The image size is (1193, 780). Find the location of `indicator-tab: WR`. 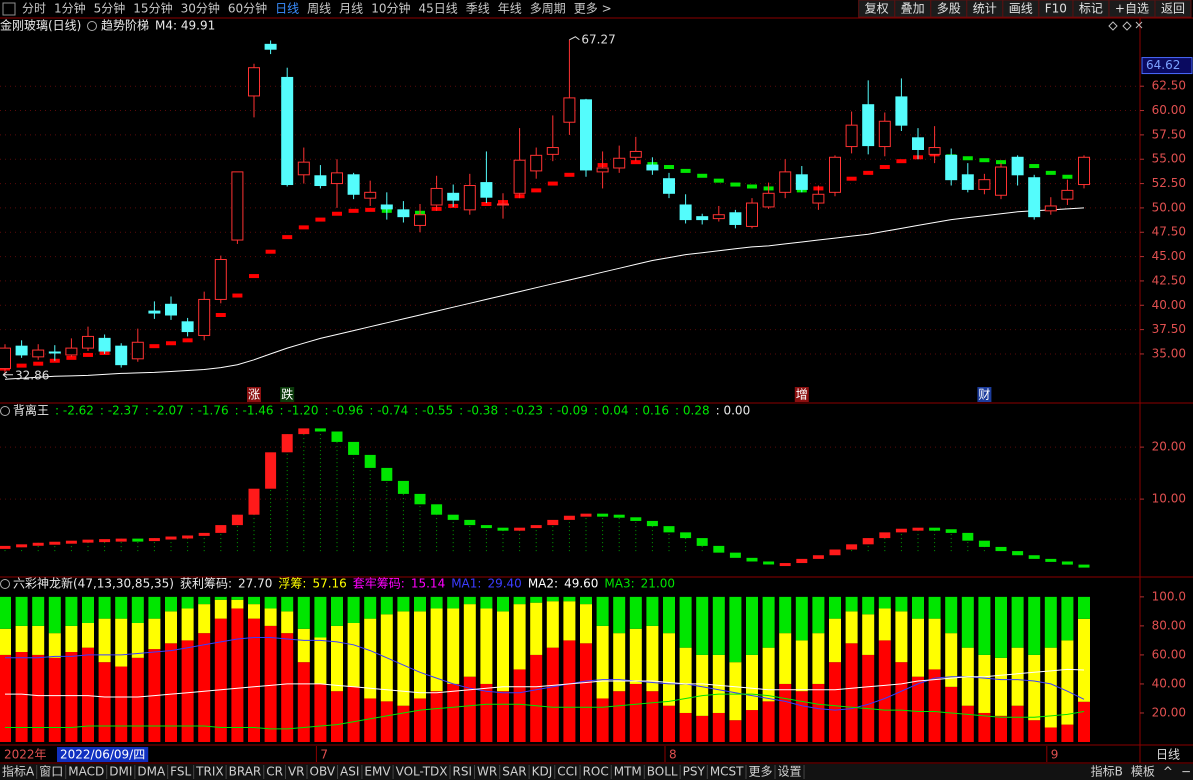

indicator-tab: WR is located at coordinates (487, 772).